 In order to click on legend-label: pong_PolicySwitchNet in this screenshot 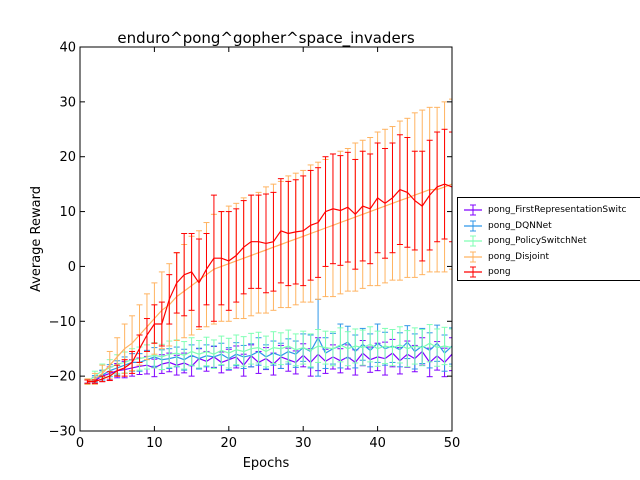, I will do `click(537, 241)`.